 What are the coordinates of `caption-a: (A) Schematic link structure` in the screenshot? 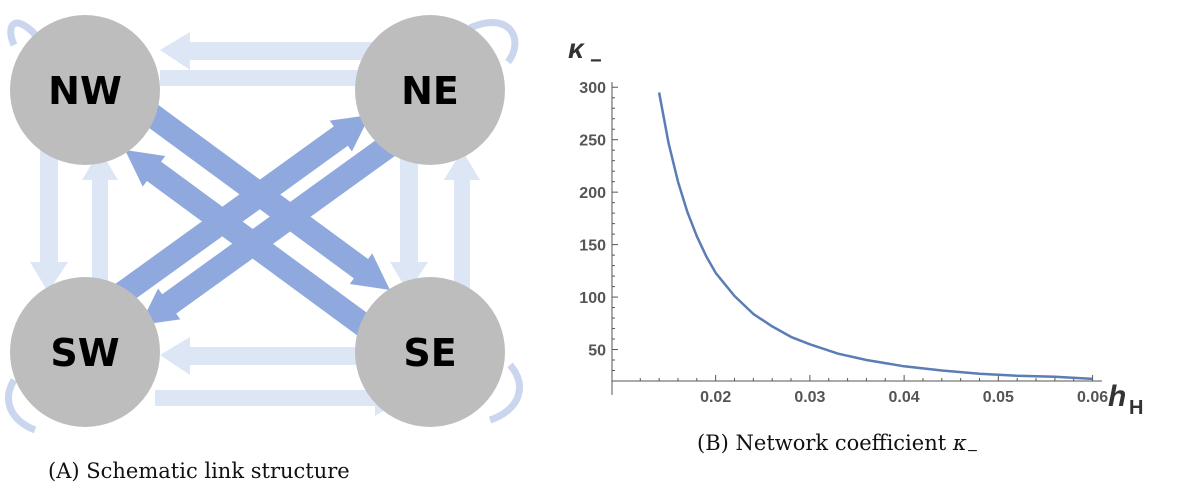 It's located at (199, 471).